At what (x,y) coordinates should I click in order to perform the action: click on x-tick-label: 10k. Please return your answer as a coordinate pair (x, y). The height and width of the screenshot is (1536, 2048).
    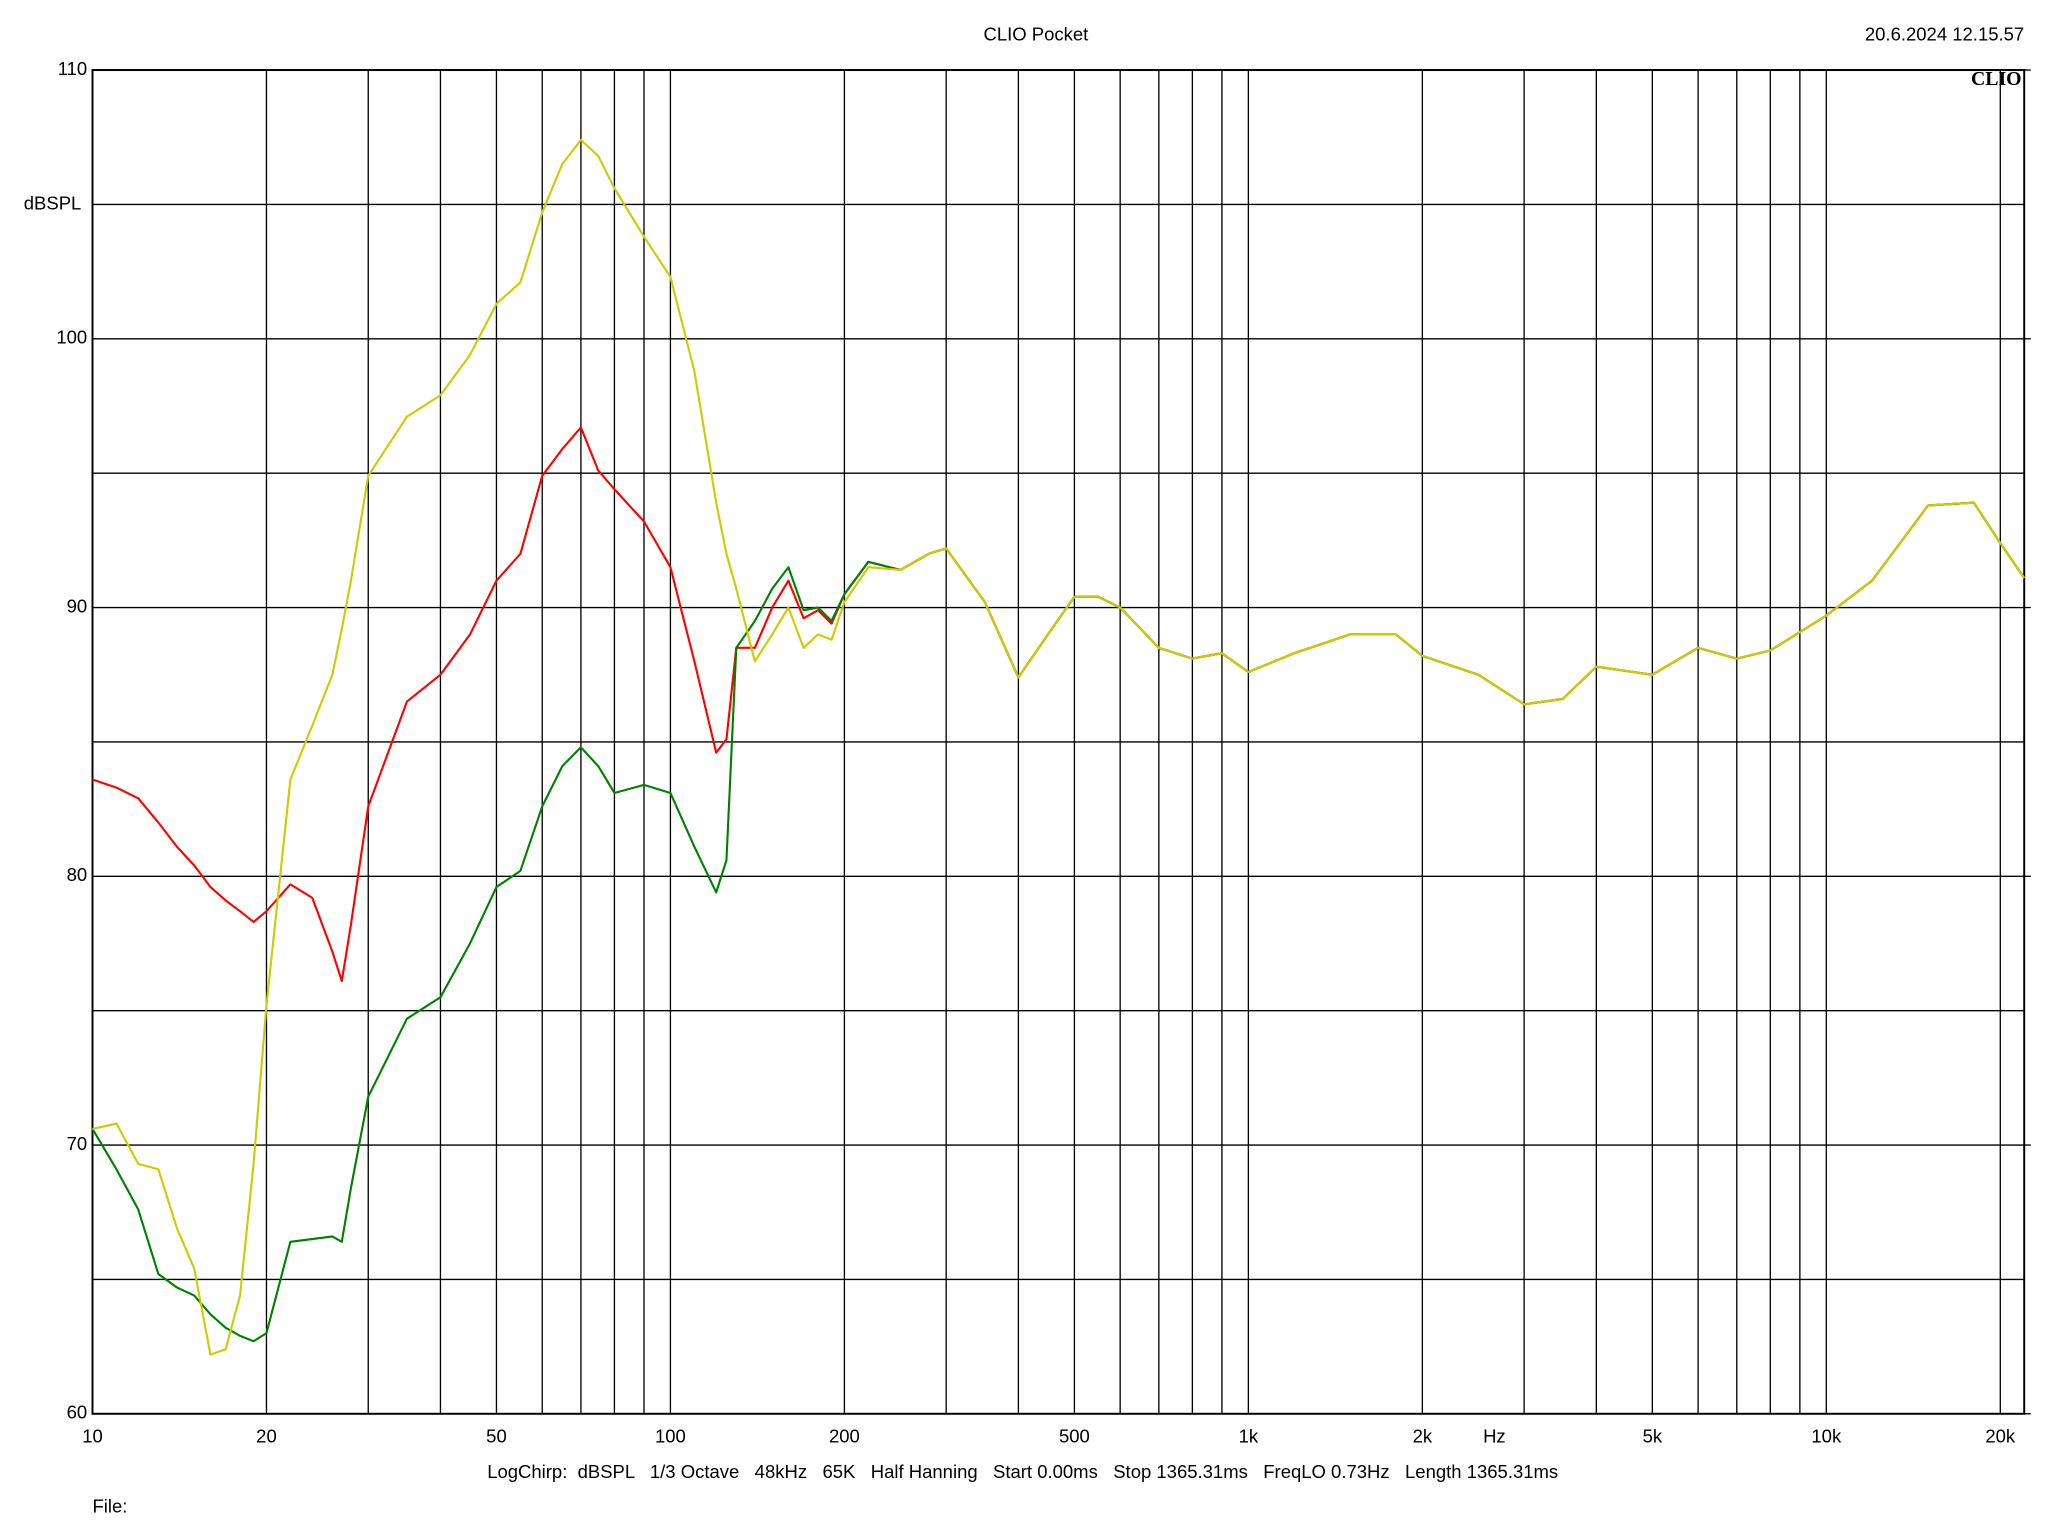
    Looking at the image, I should click on (1826, 1435).